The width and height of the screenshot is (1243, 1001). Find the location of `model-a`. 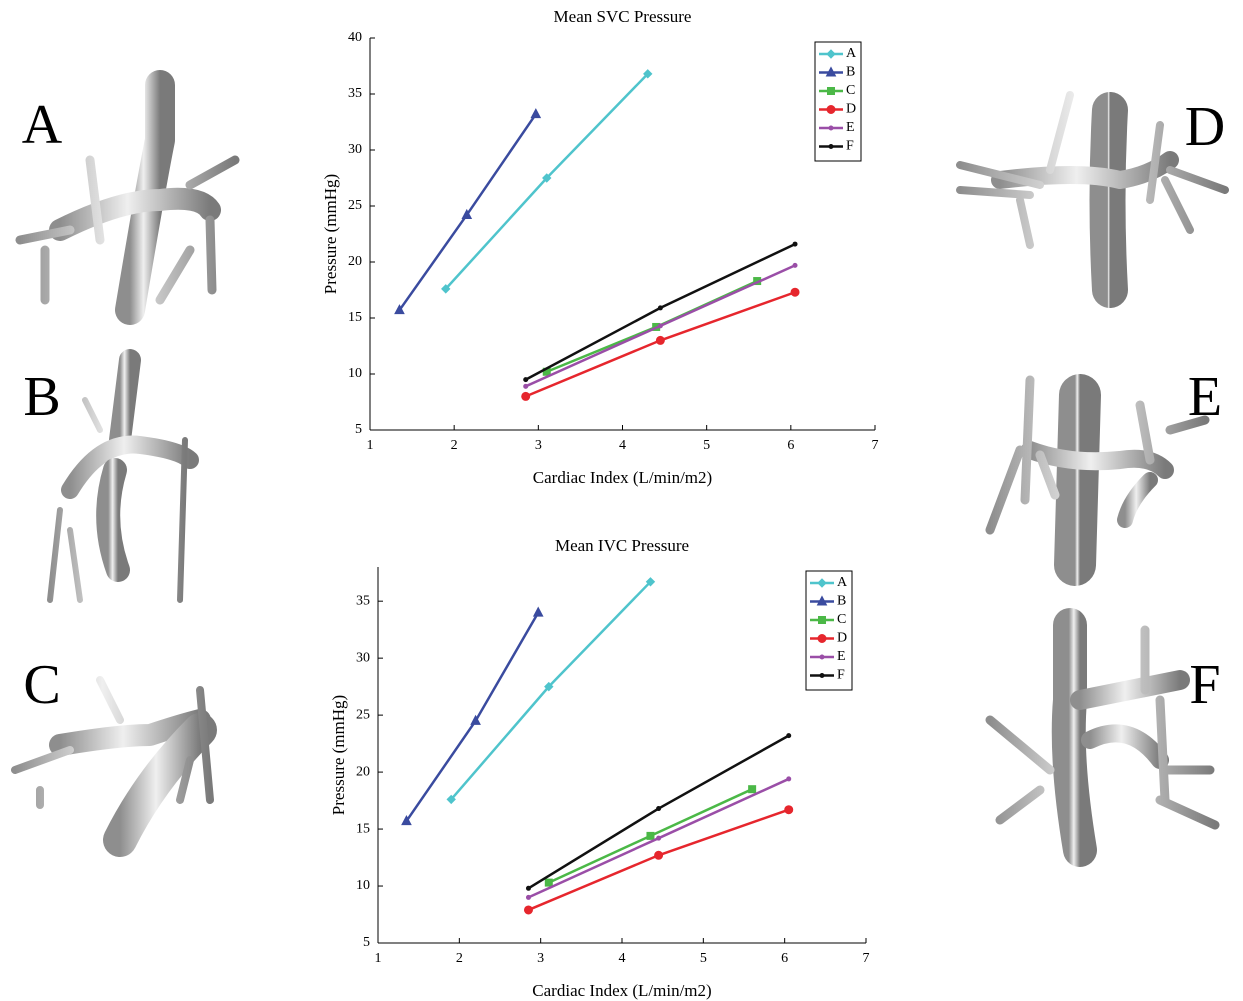

model-a is located at coordinates (127, 197).